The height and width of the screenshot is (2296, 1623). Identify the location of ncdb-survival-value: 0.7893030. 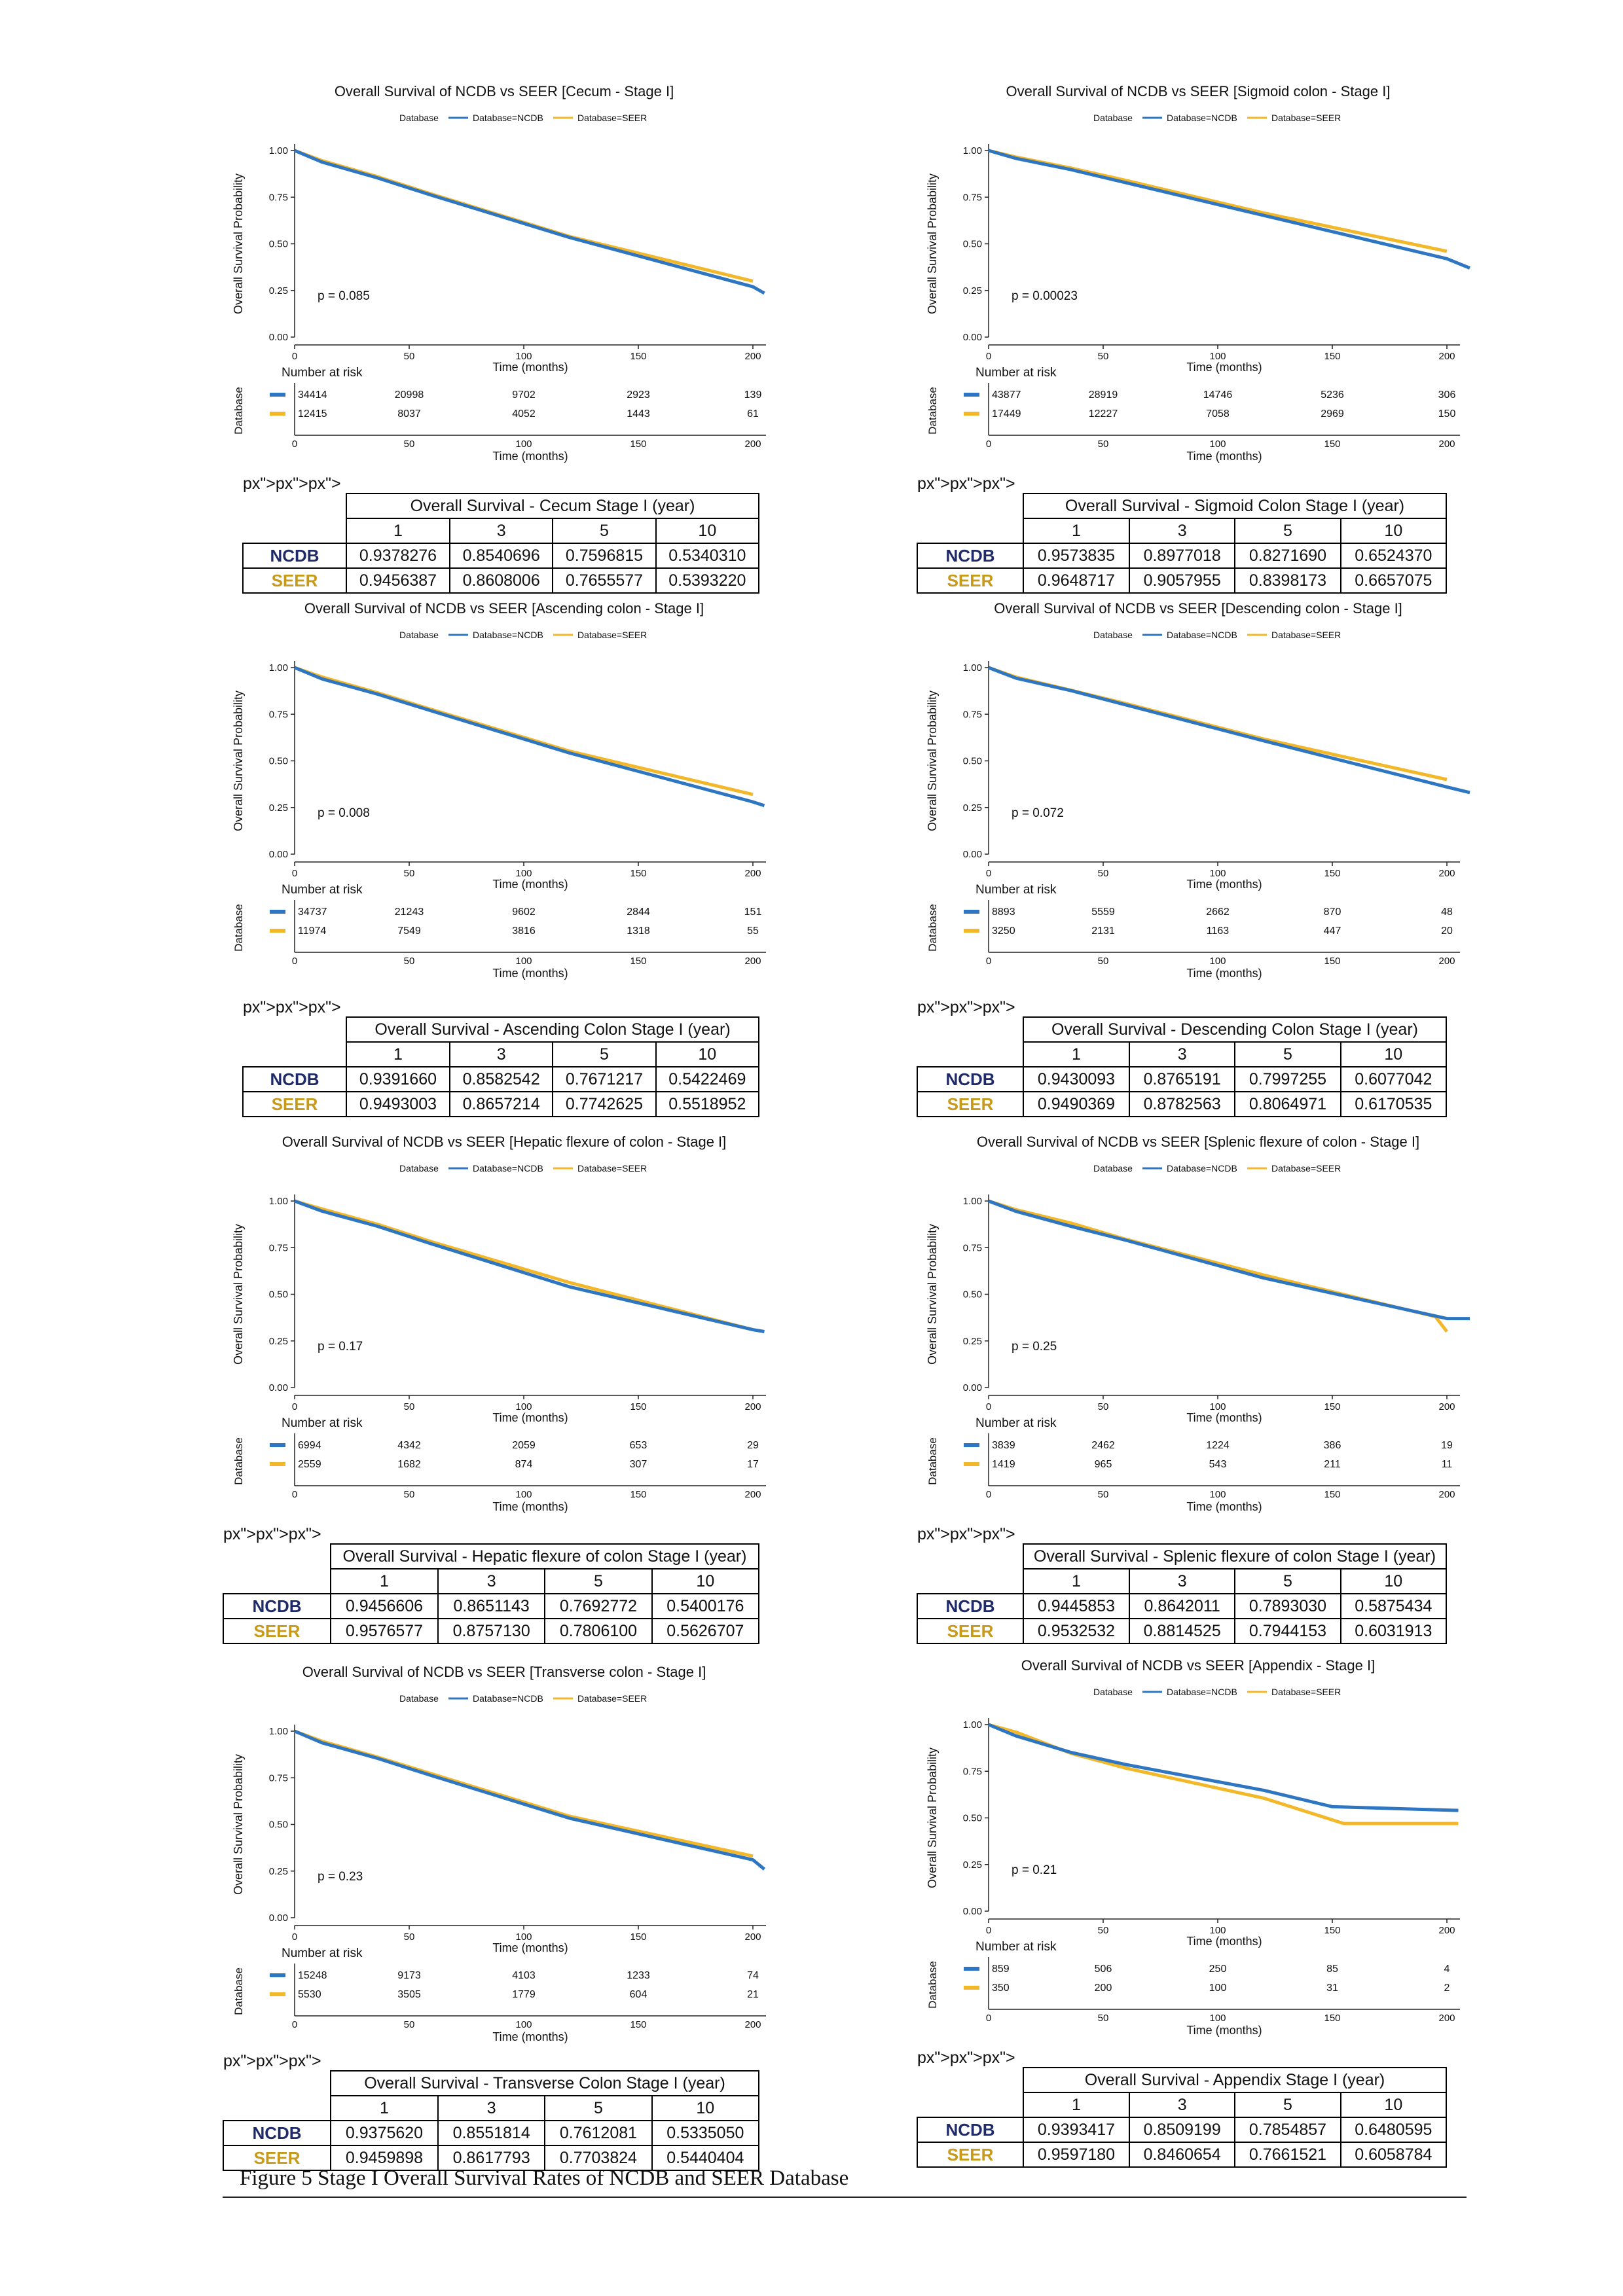
(1287, 1606).